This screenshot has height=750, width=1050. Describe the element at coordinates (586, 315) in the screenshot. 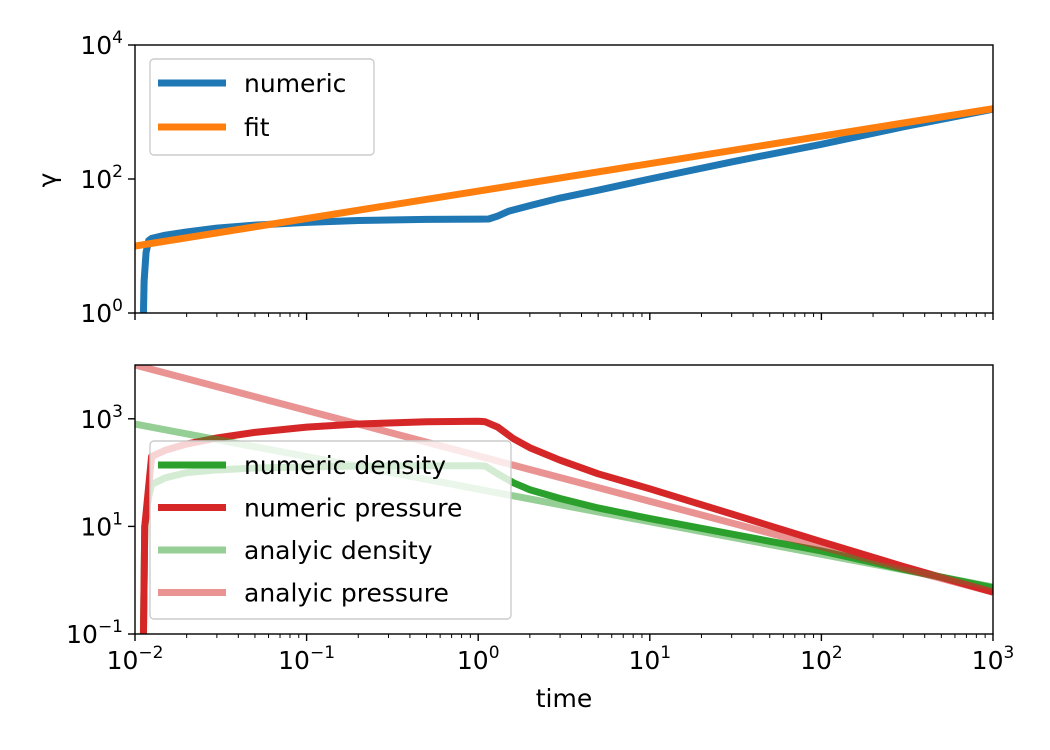

I see `top-x-minor-ticks` at that location.